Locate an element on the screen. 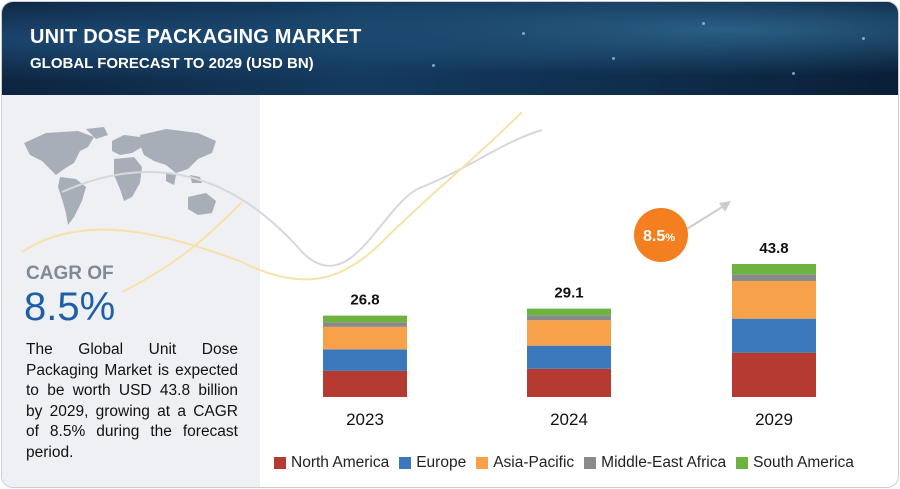 Image resolution: width=900 pixels, height=489 pixels. bar-2024-north-america is located at coordinates (569, 382).